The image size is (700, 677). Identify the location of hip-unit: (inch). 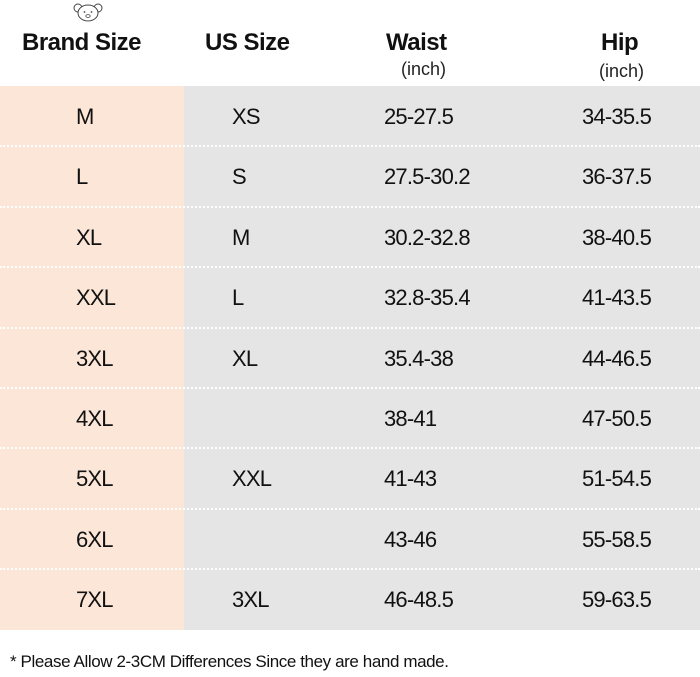
(622, 71).